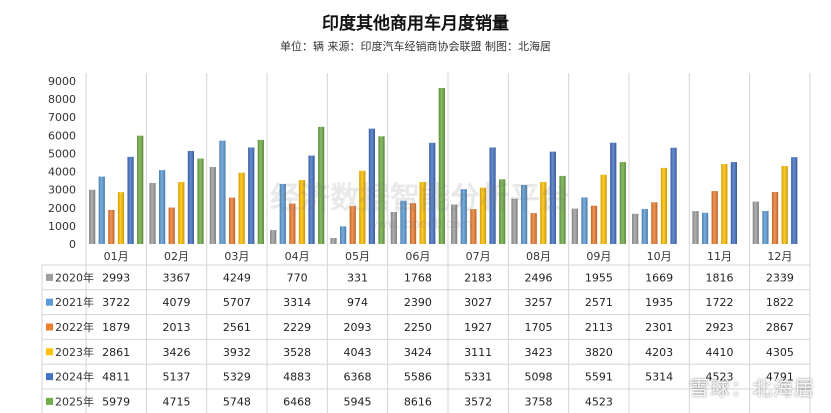  Describe the element at coordinates (72, 244) in the screenshot. I see `y-tick-label: 0` at that location.